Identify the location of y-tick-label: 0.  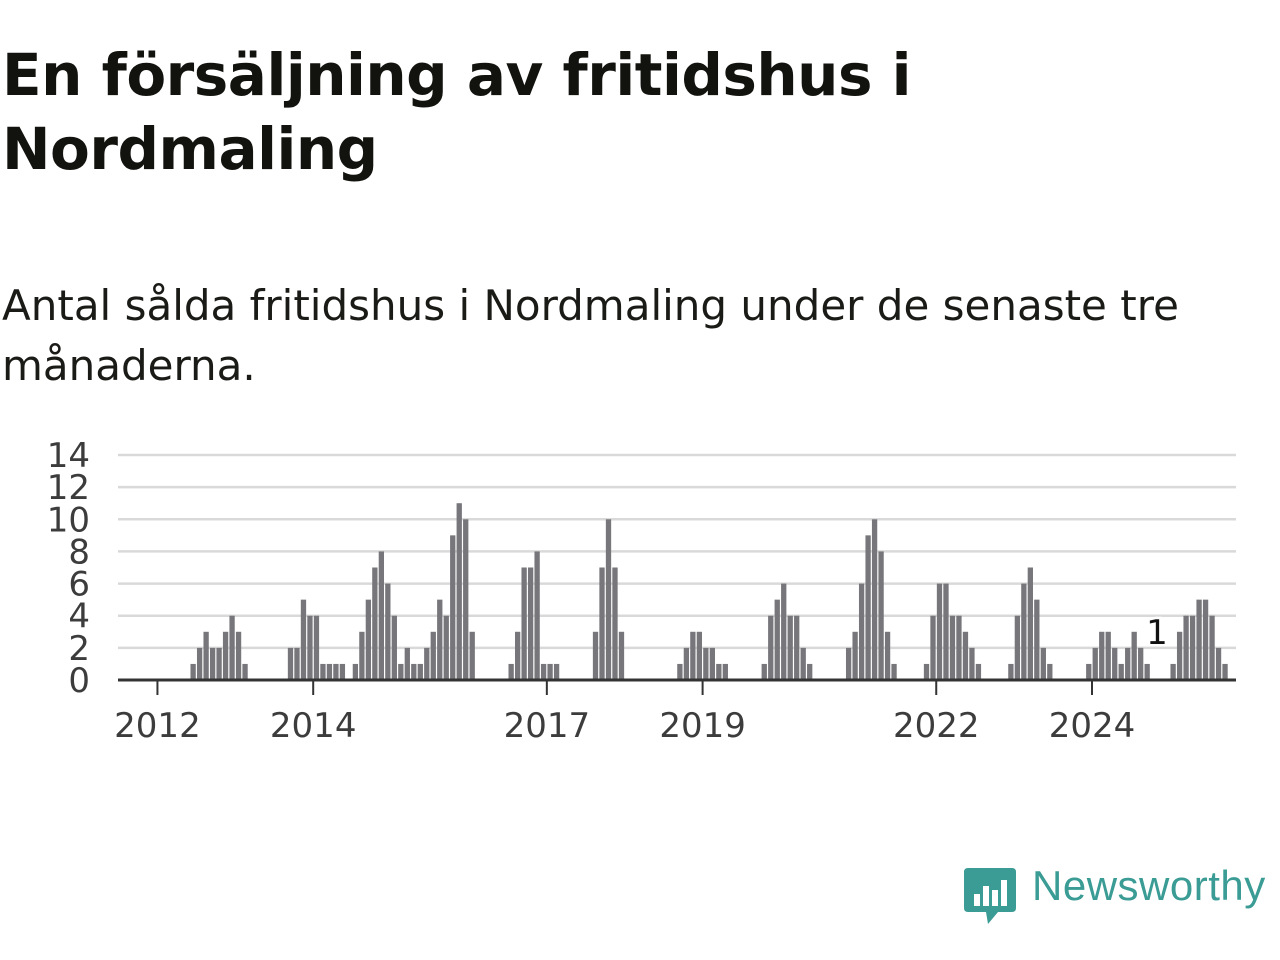
(79, 681).